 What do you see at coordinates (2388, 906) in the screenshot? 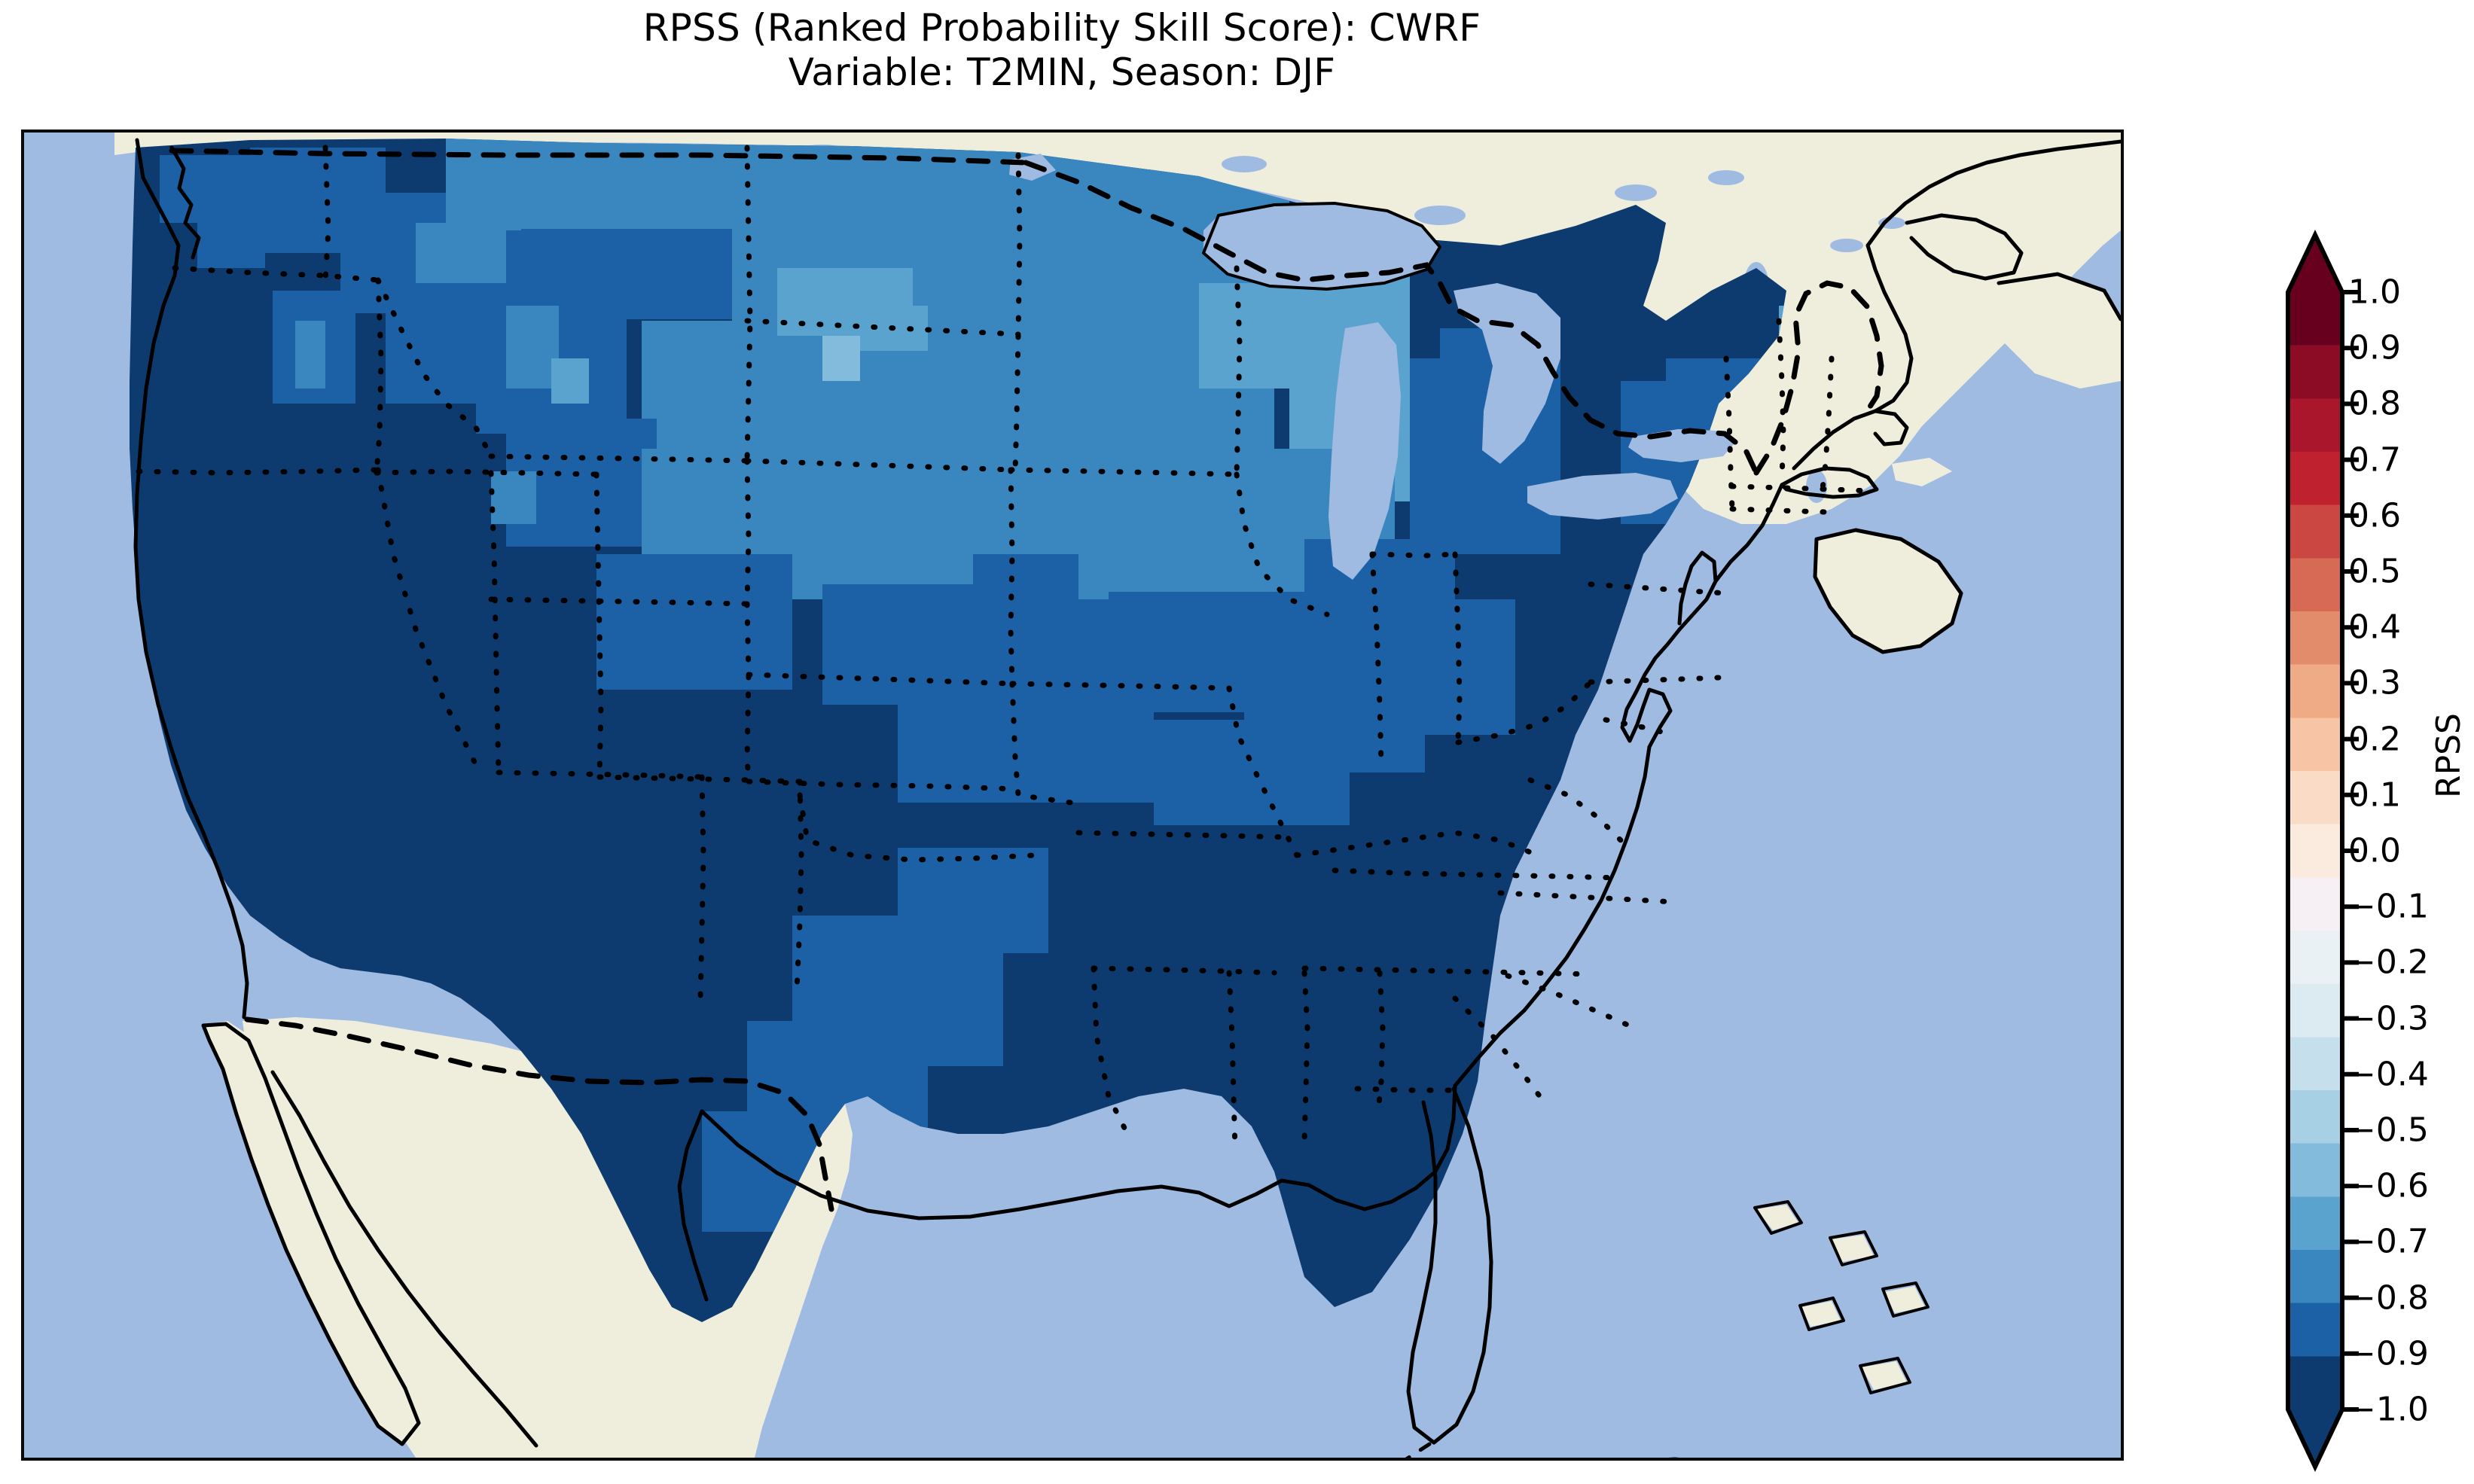
I see `colorbar-tick-label: −0.1` at bounding box center [2388, 906].